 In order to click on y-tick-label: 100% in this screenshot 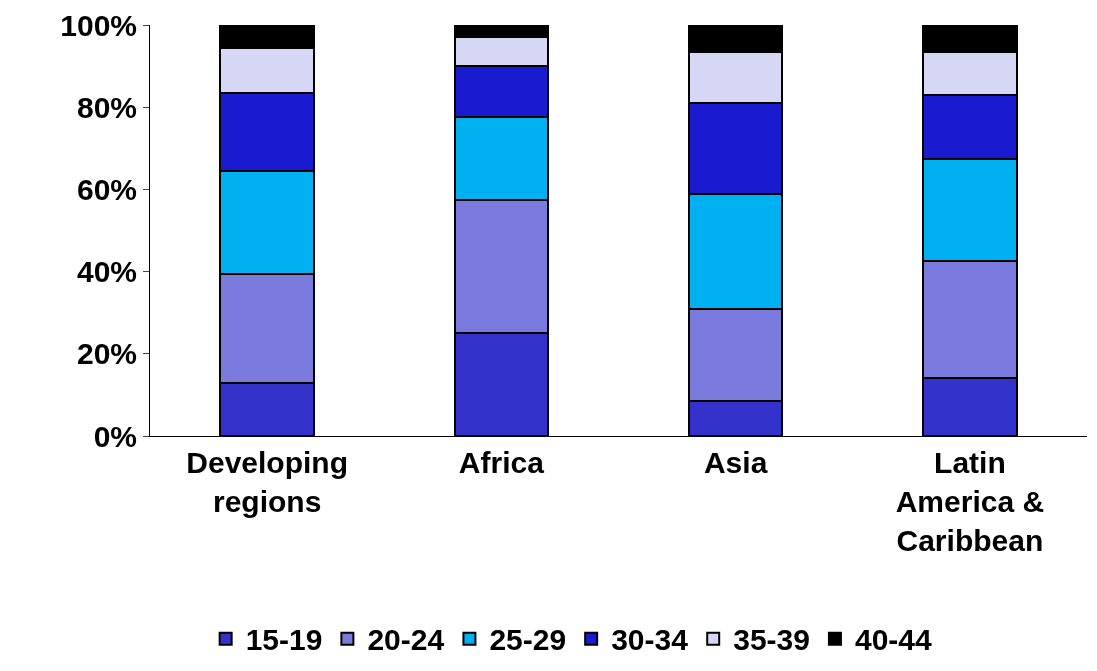, I will do `click(98, 25)`.